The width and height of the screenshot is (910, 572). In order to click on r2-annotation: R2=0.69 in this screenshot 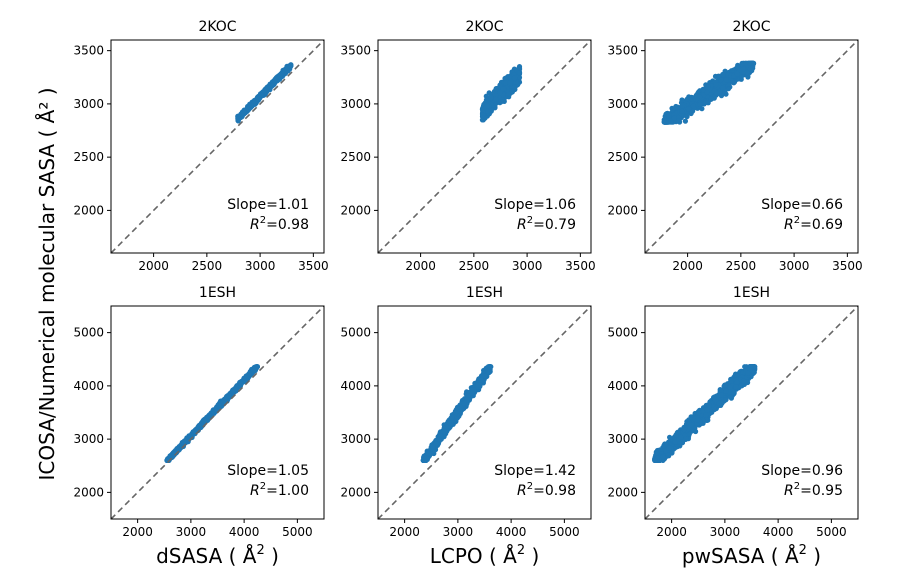, I will do `click(813, 224)`.